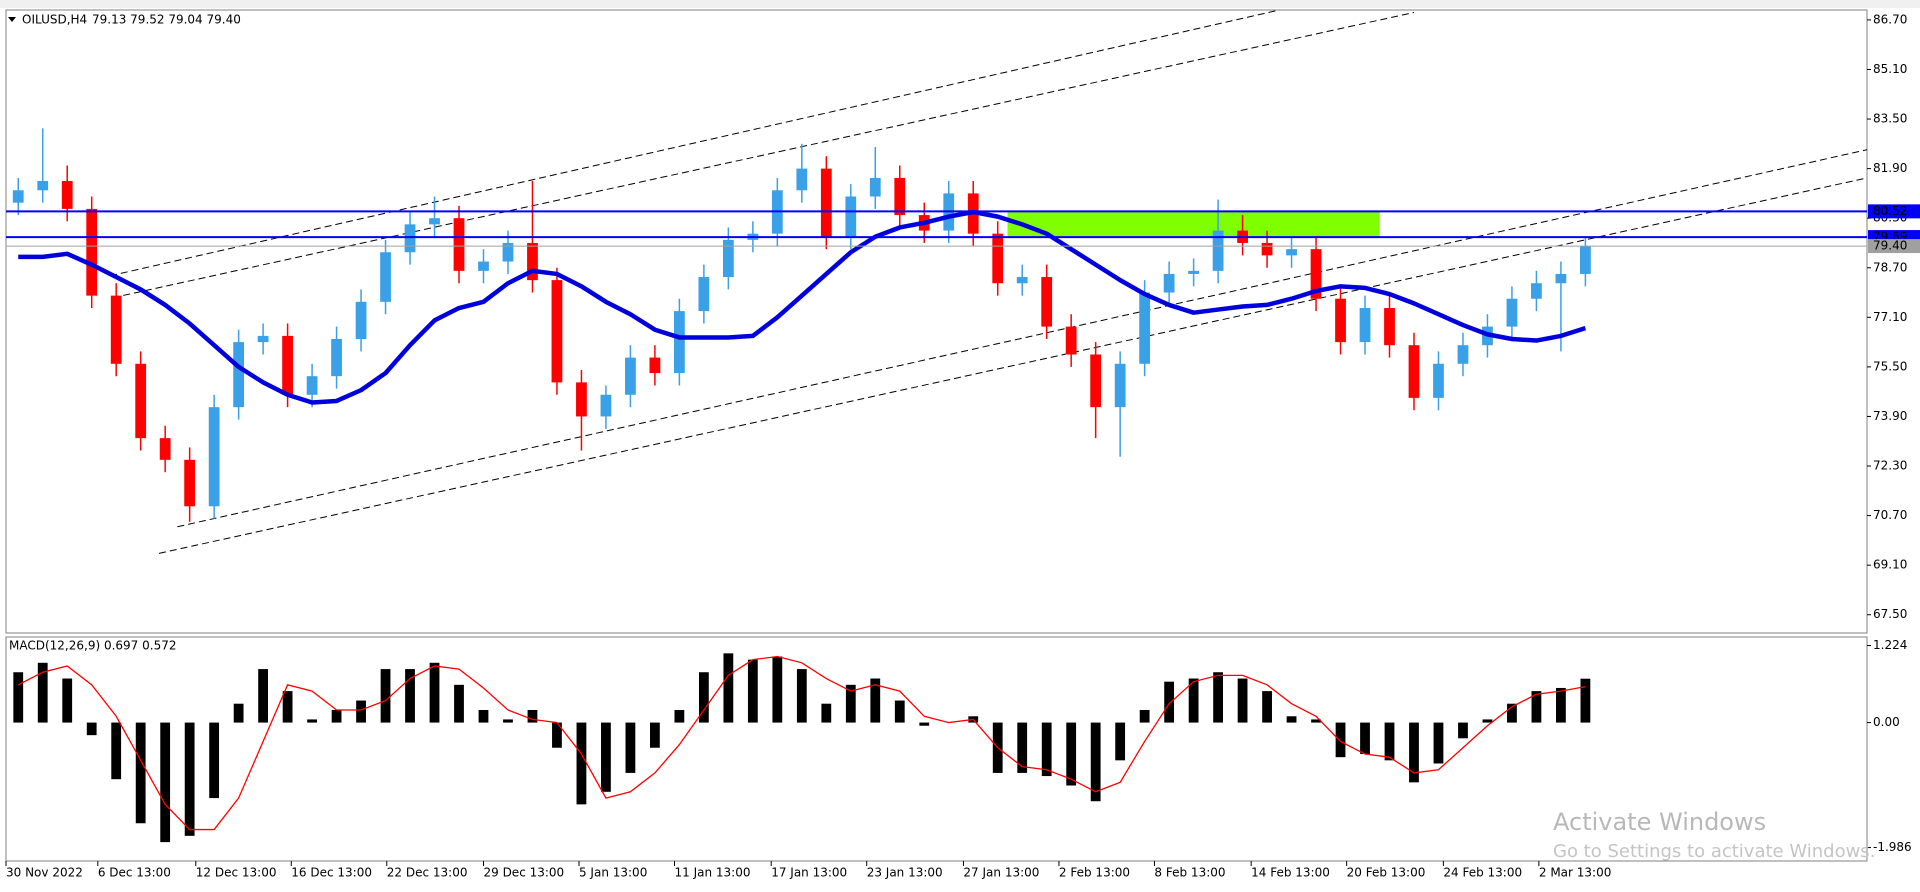 This screenshot has width=1920, height=892. I want to click on ohlc-values: 79.13 79.52 79.04 79.40, so click(166, 20).